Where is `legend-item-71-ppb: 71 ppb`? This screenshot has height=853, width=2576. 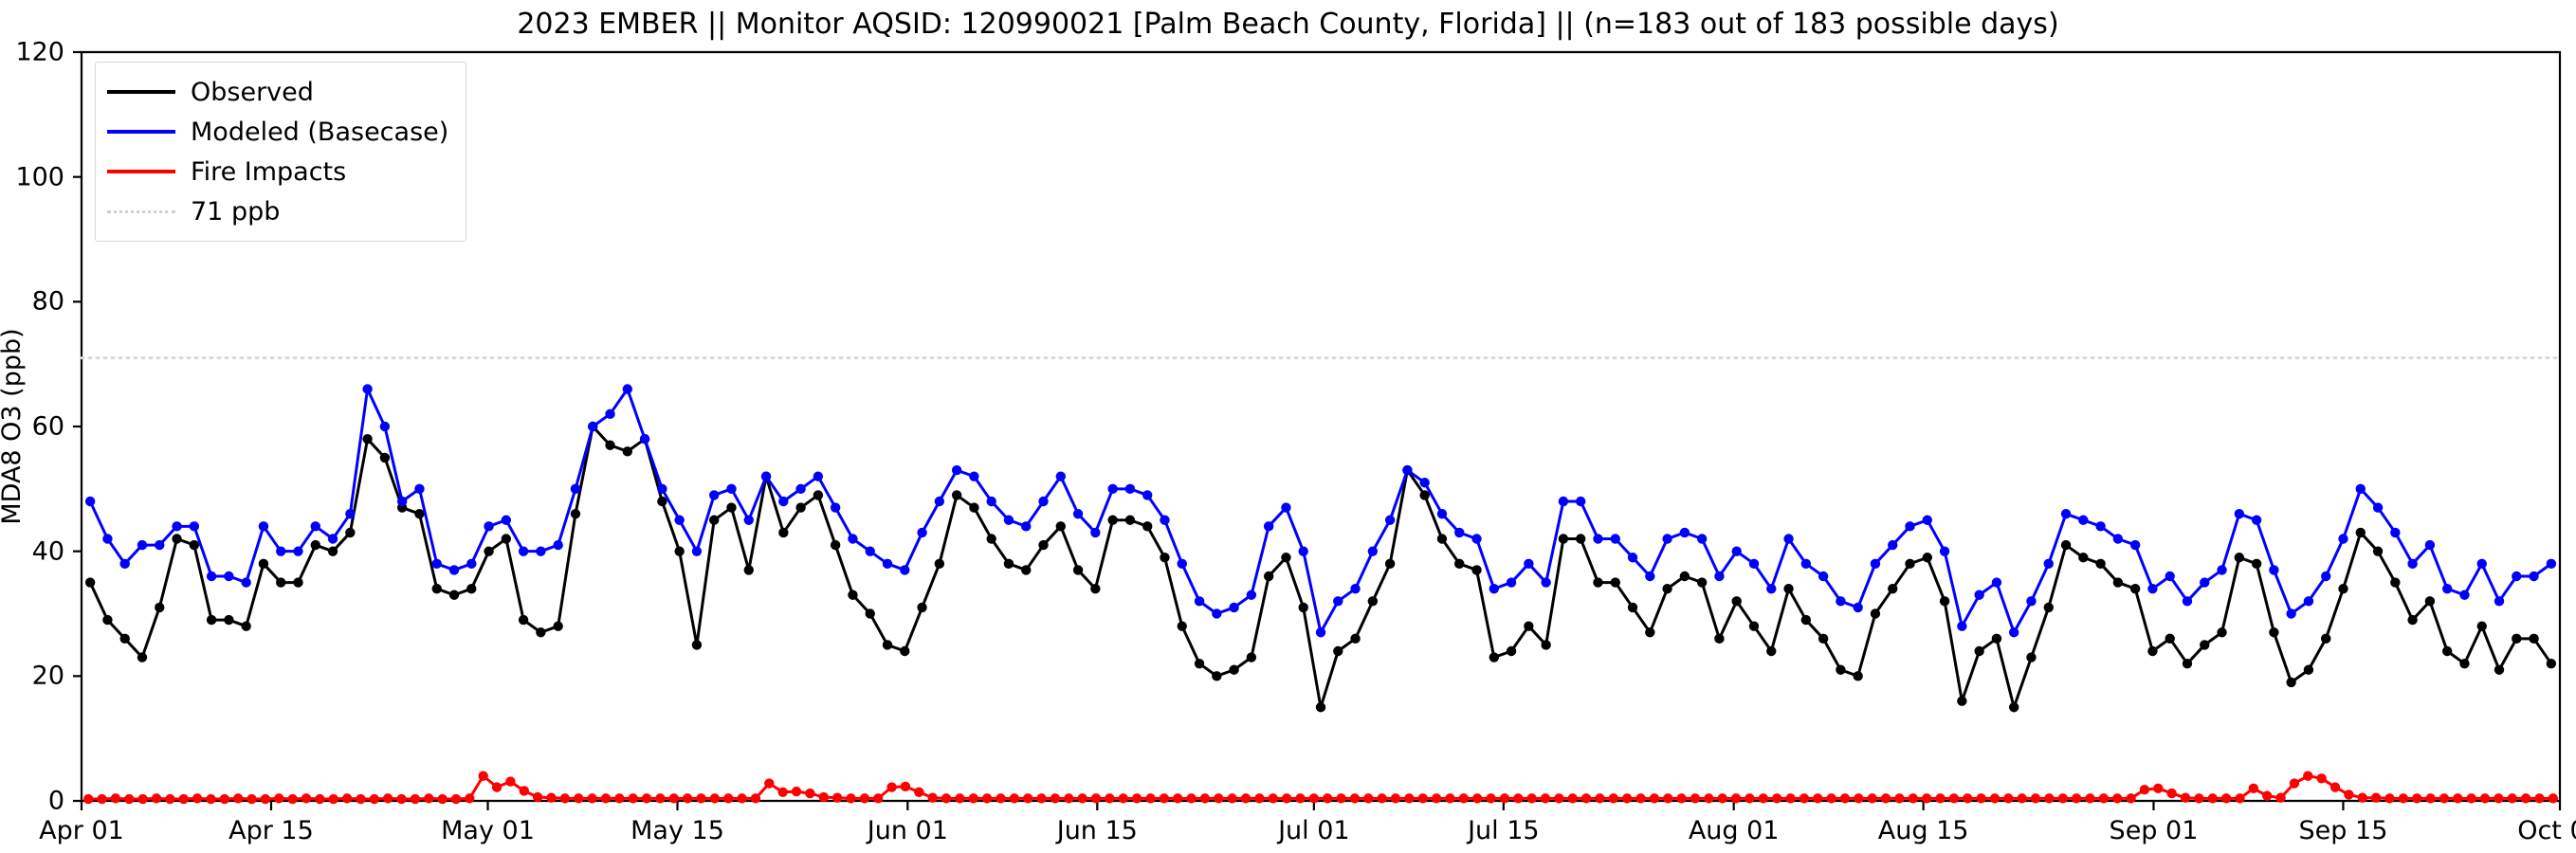 legend-item-71-ppb: 71 ppb is located at coordinates (277, 211).